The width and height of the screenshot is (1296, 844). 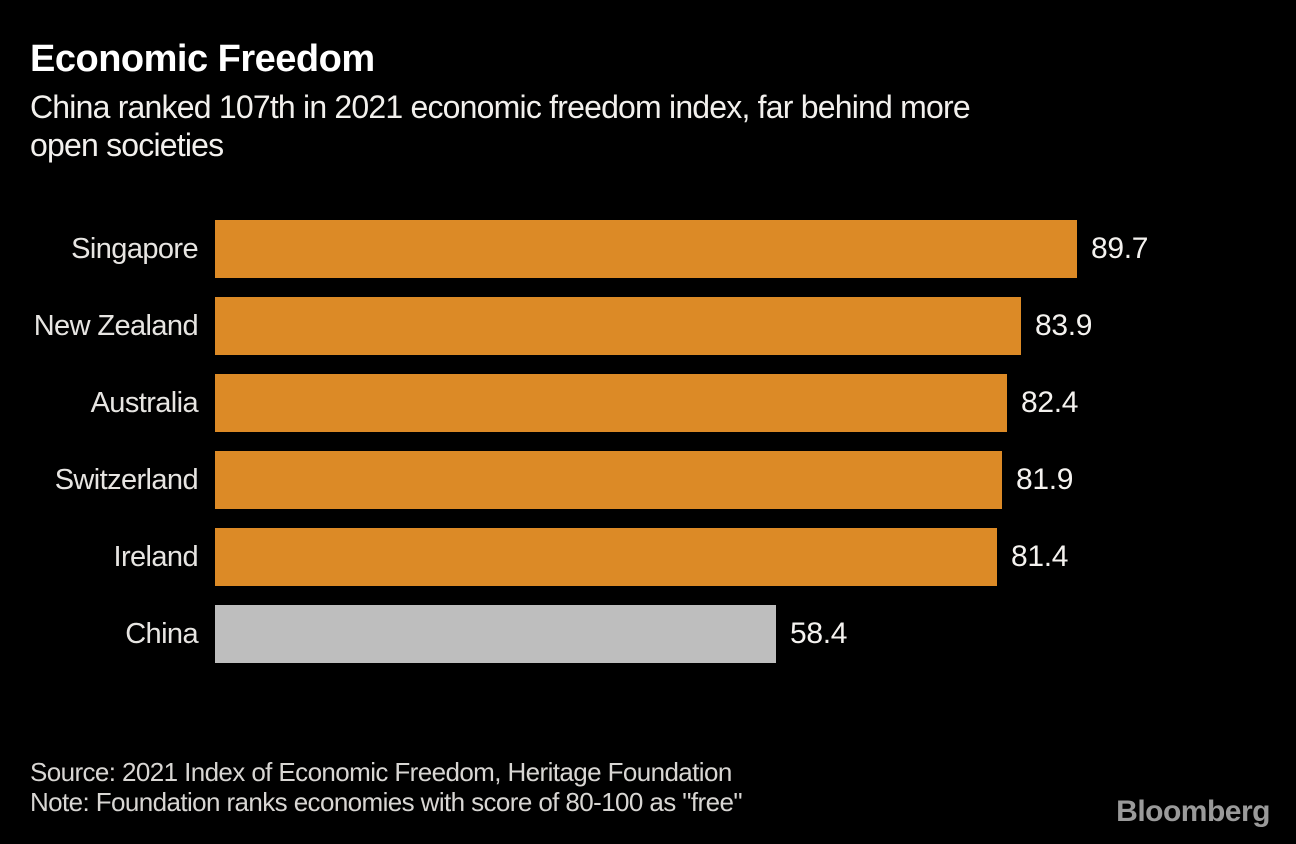 I want to click on bar-category-label: Singapore, so click(x=134, y=248).